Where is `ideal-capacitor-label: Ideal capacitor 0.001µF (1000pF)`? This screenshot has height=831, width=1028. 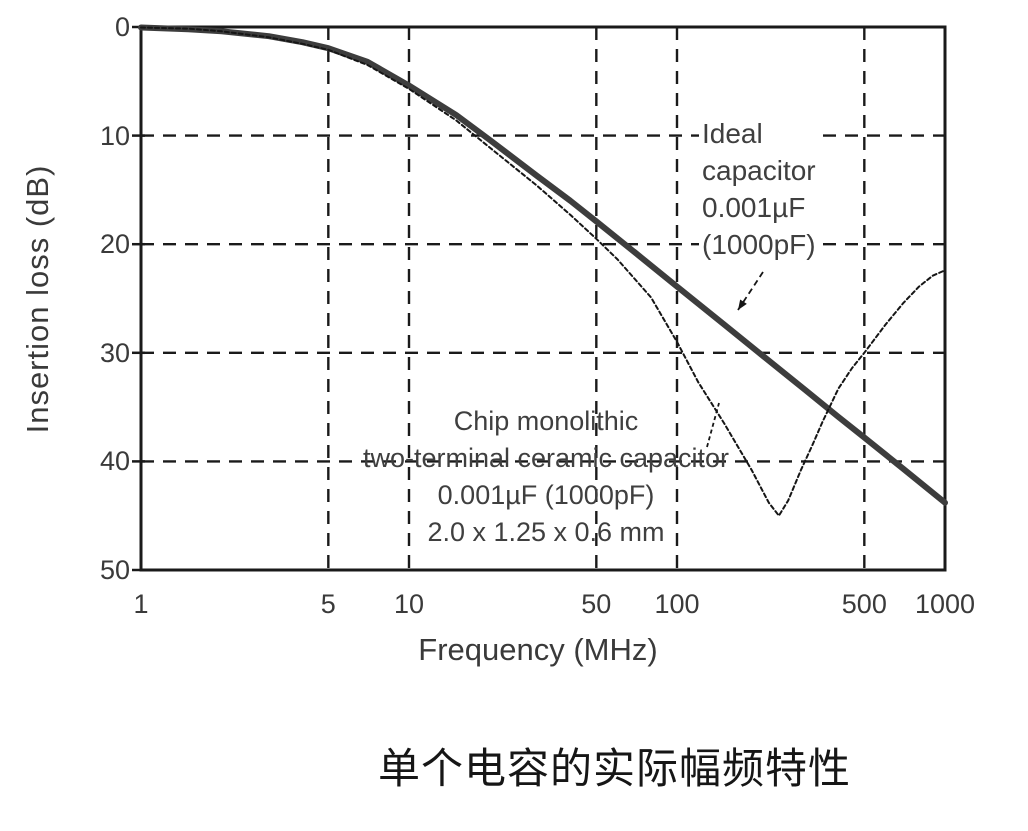 ideal-capacitor-label: Ideal capacitor 0.001µF (1000pF) is located at coordinates (759, 189).